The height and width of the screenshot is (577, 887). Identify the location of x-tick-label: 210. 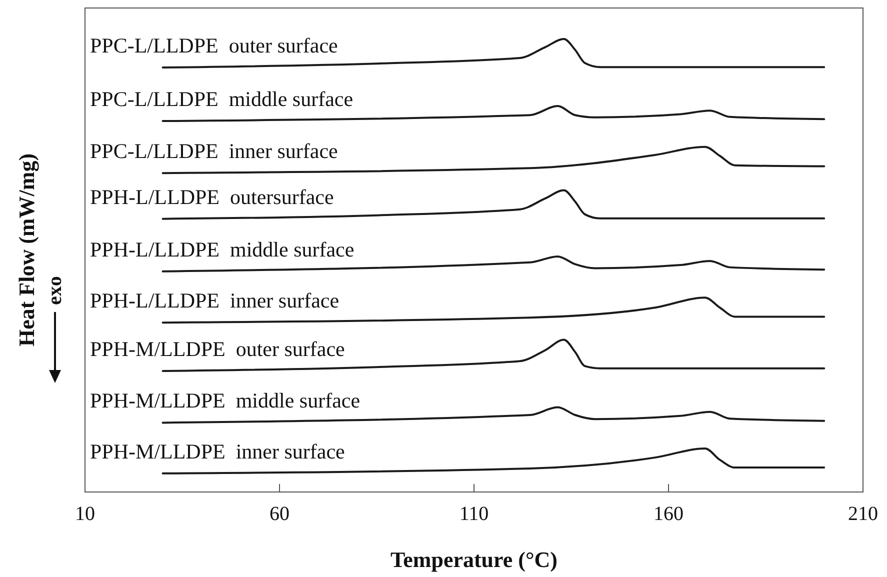
(863, 514).